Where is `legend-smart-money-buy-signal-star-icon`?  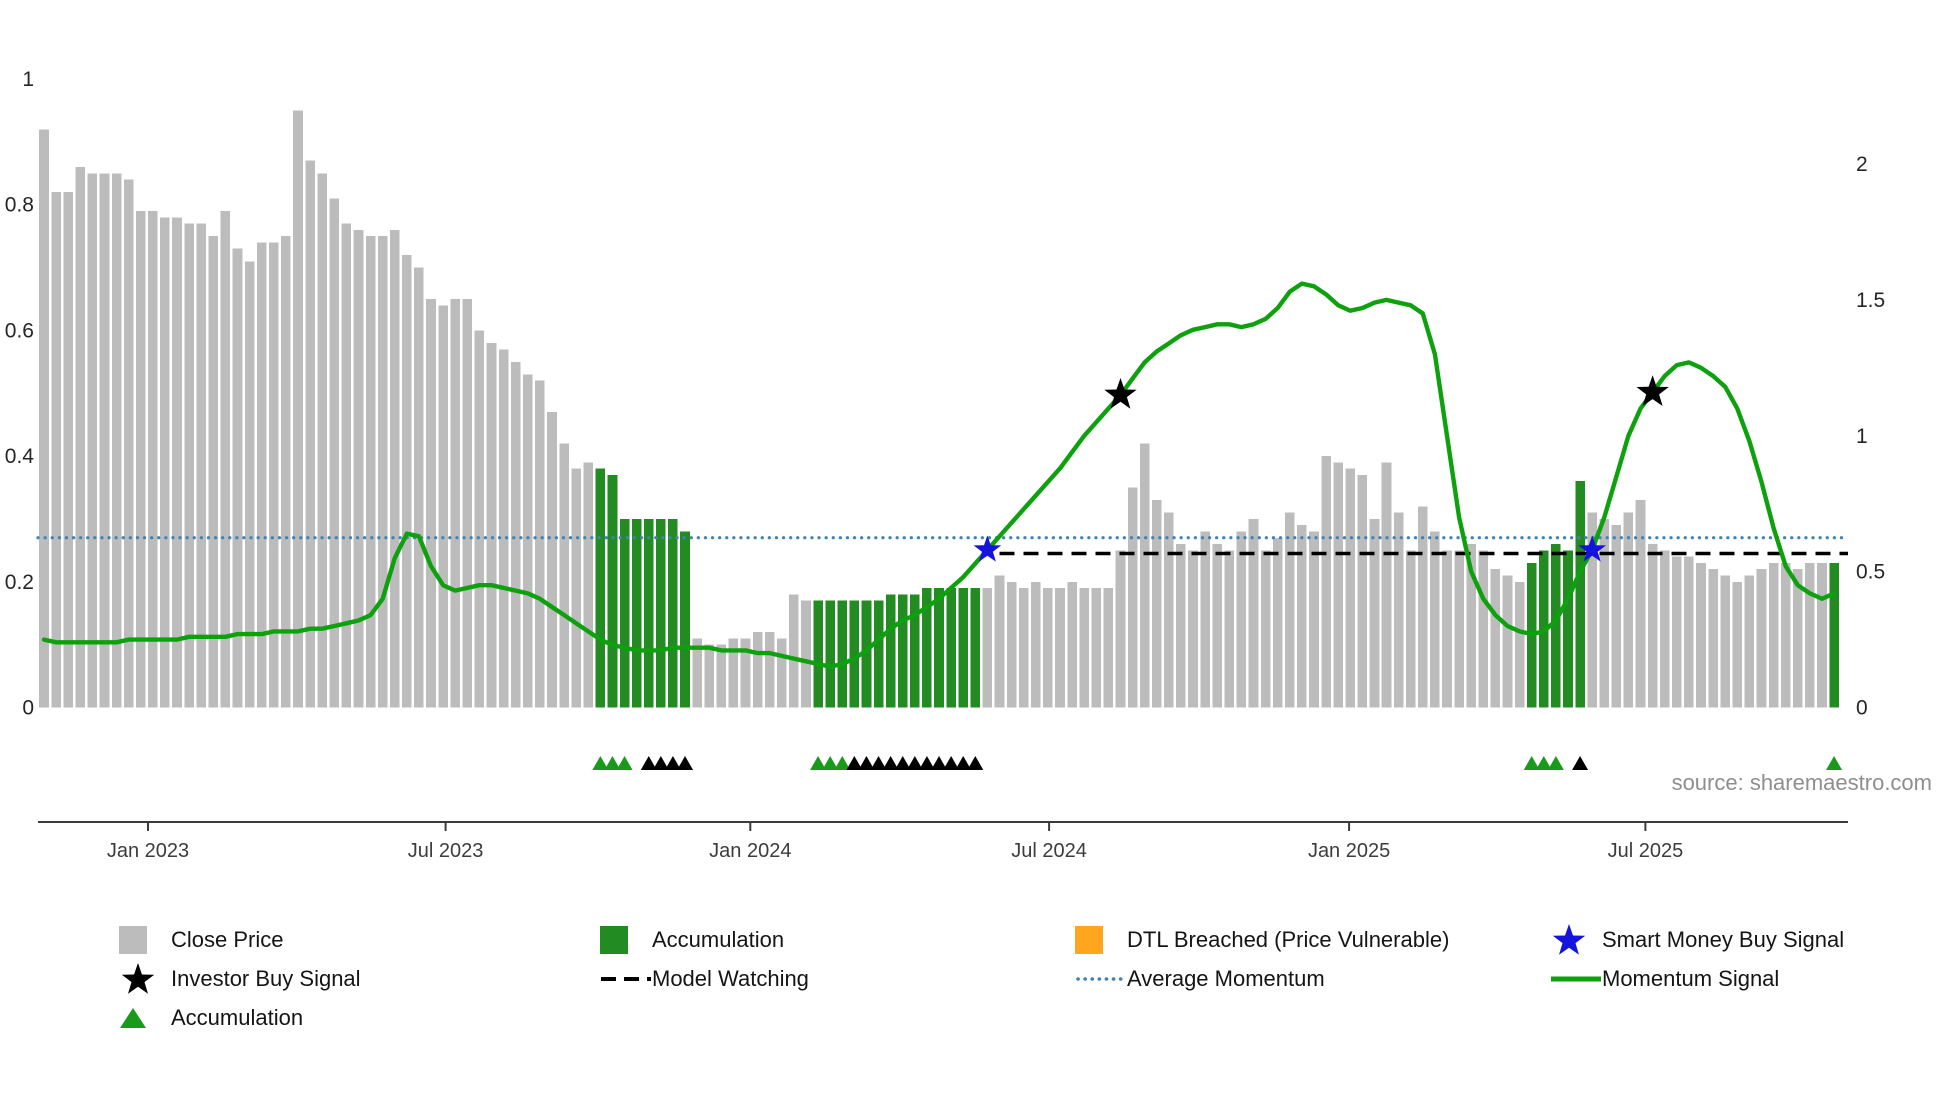 legend-smart-money-buy-signal-star-icon is located at coordinates (1576, 940).